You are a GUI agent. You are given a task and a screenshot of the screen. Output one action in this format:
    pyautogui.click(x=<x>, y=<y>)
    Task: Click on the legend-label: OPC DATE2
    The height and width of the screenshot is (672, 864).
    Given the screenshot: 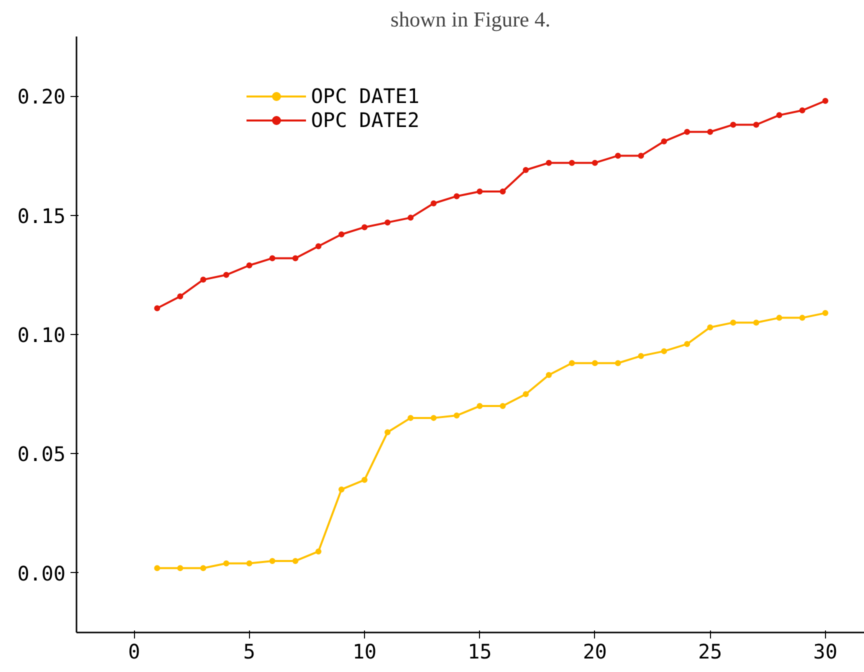 What is the action you would take?
    pyautogui.click(x=365, y=120)
    